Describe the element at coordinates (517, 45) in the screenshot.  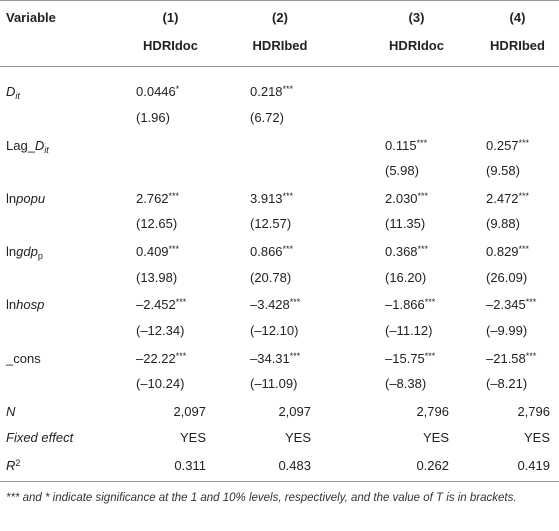
I see `column-name: HDRIbed` at that location.